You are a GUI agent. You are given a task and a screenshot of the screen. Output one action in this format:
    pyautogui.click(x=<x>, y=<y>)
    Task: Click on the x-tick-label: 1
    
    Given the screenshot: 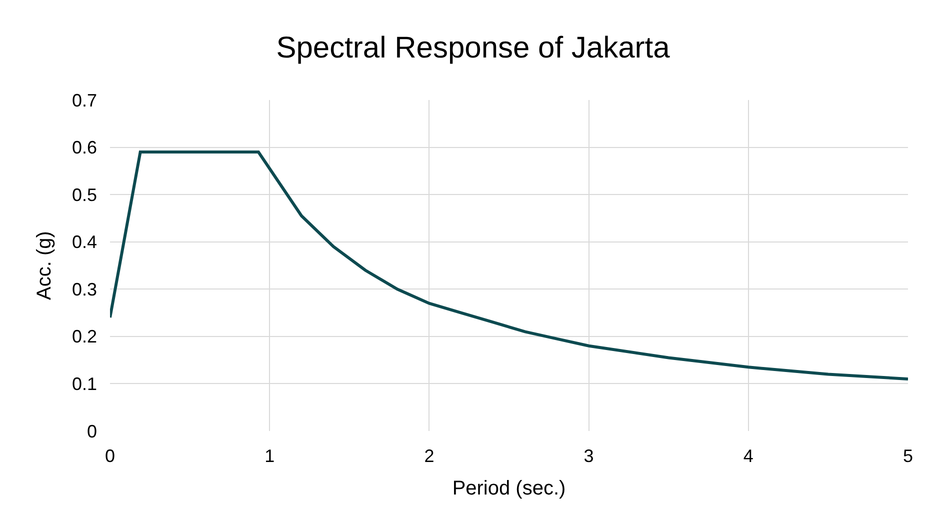 What is the action you would take?
    pyautogui.click(x=269, y=456)
    